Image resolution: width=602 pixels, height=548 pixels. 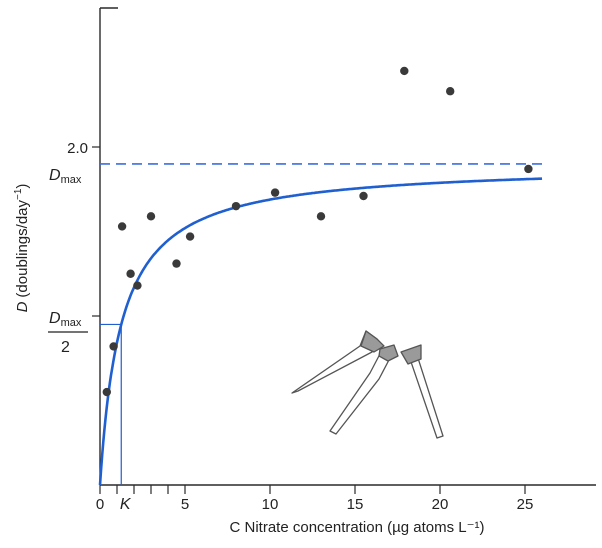 I want to click on dmax-base: D, so click(x=55, y=175).